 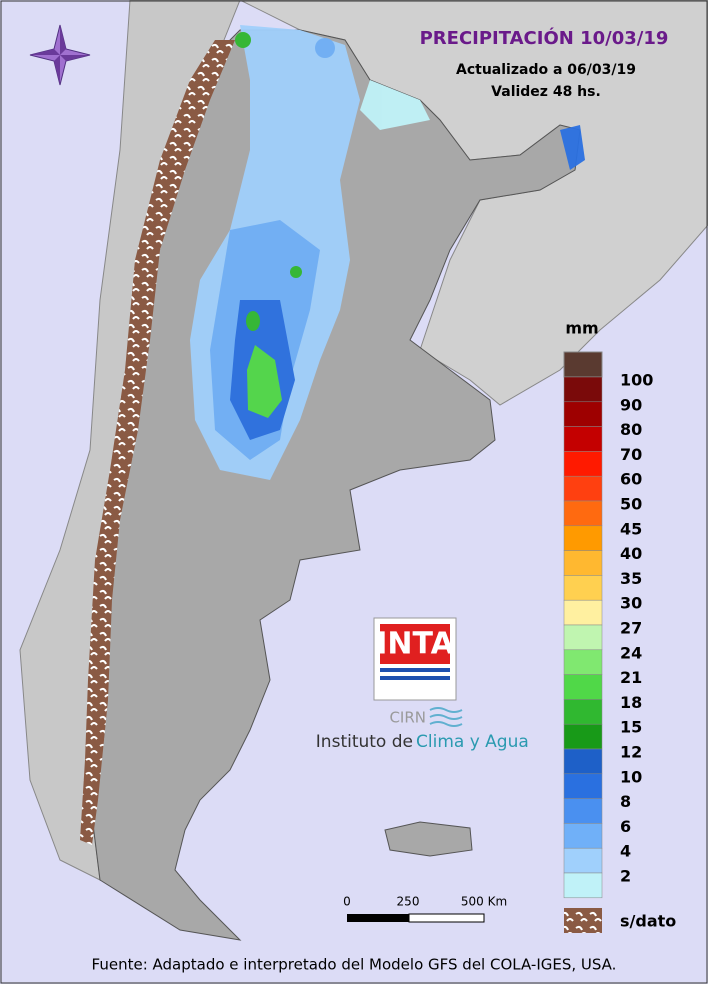 I want to click on logo-brand: INTA, so click(x=415, y=644).